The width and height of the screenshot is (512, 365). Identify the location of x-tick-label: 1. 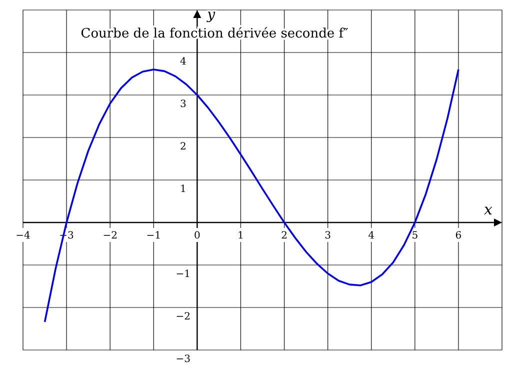
(241, 236).